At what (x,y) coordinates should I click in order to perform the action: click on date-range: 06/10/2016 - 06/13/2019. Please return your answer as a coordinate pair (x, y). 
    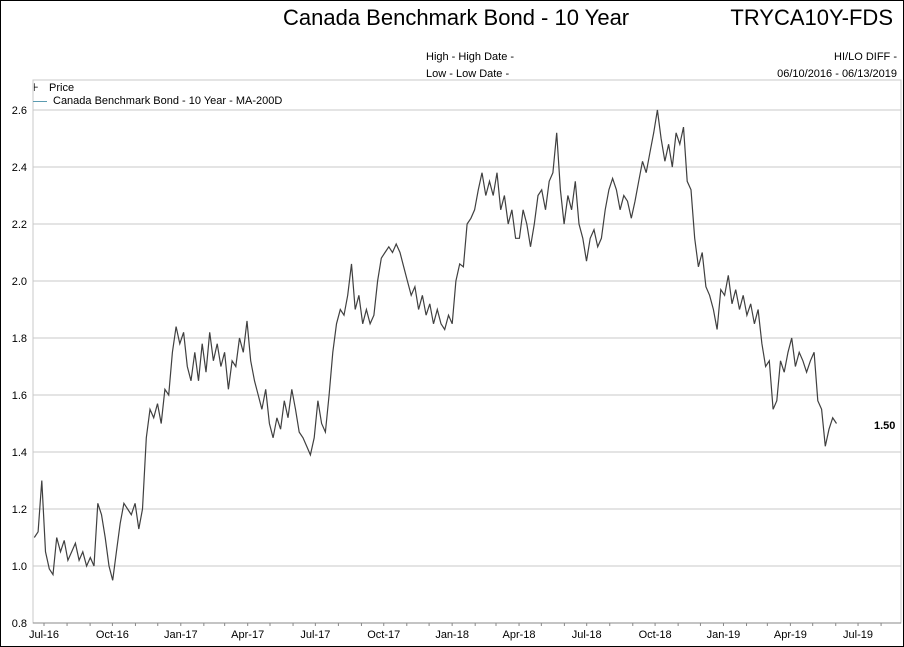
    Looking at the image, I should click on (837, 74).